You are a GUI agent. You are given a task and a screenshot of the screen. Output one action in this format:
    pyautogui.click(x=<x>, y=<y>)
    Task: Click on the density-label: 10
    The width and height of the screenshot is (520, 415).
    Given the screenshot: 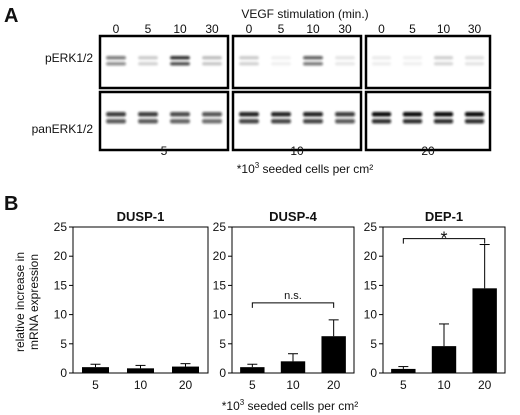 What is the action you would take?
    pyautogui.click(x=297, y=151)
    